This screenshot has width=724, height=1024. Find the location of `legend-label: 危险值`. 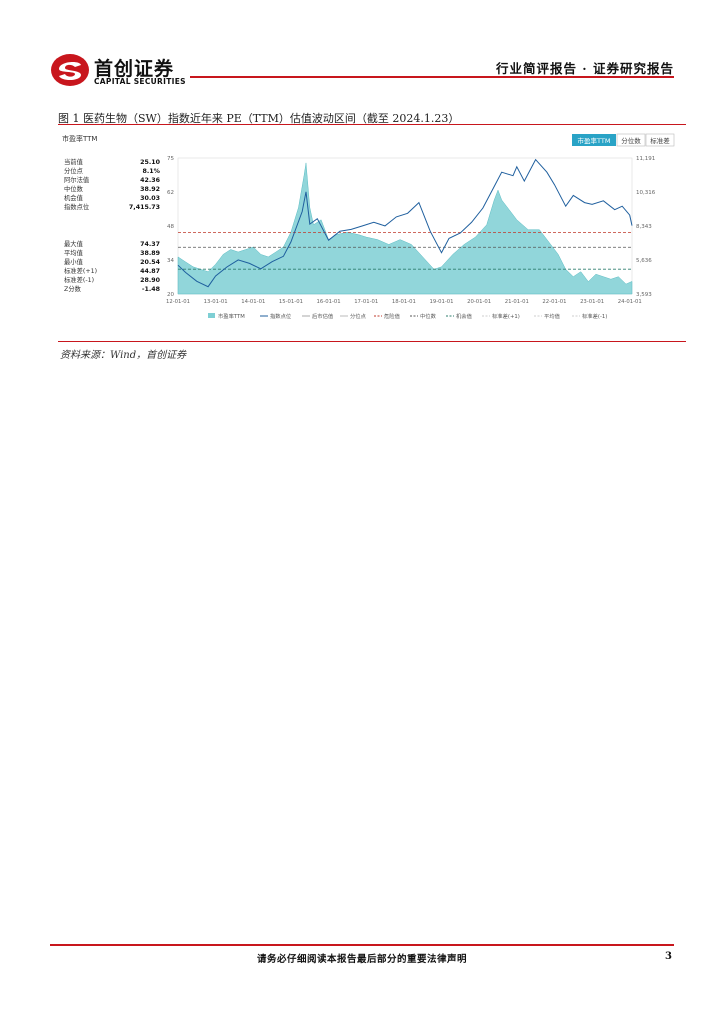

legend-label: 危险值 is located at coordinates (392, 316).